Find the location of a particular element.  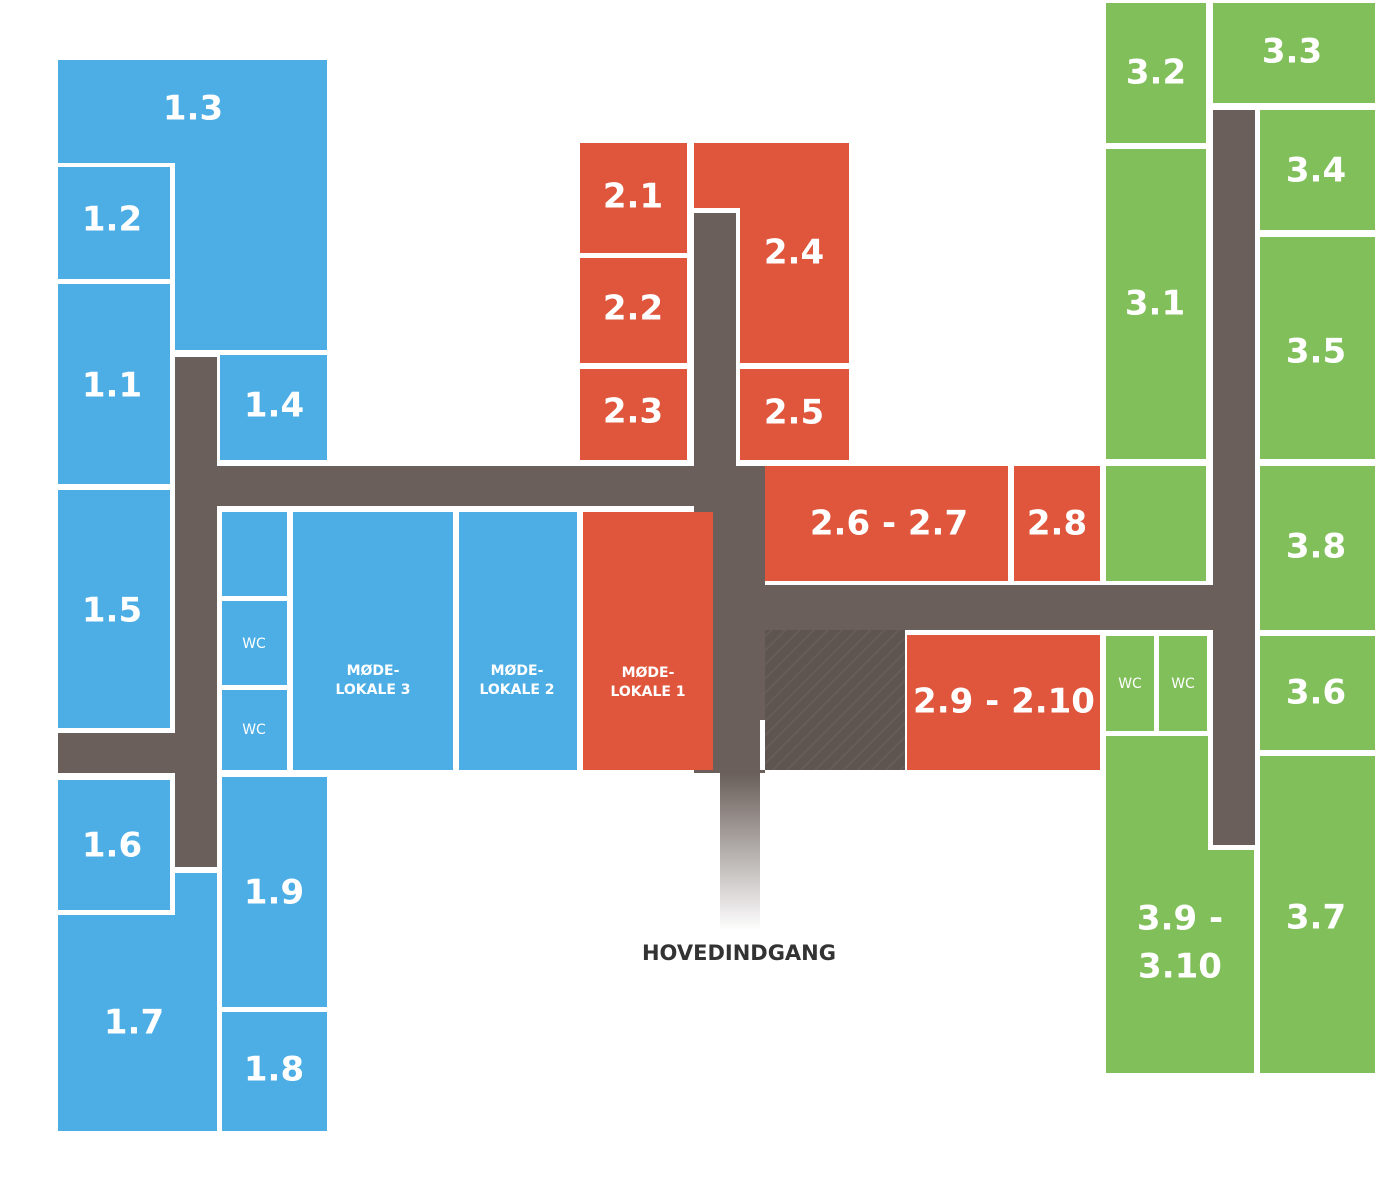

room-label: 1.2 is located at coordinates (112, 220).